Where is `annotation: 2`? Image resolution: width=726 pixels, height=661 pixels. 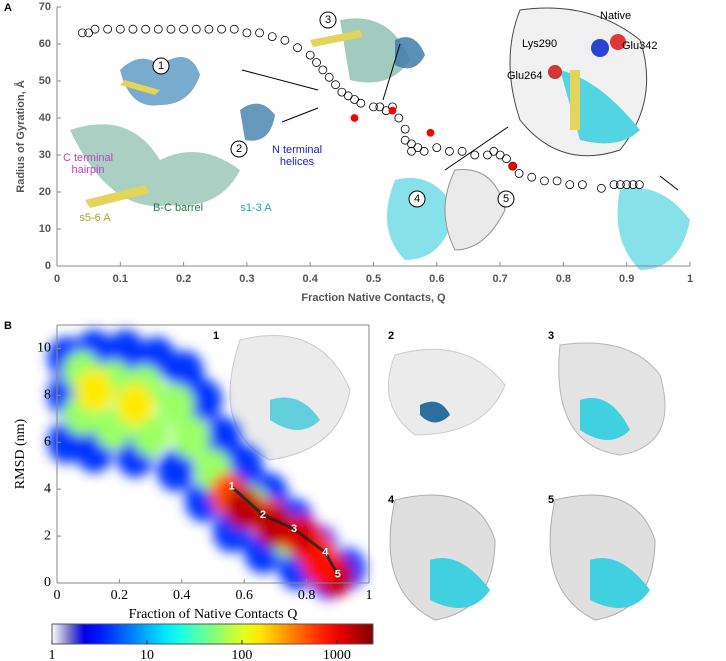 annotation: 2 is located at coordinates (239, 149).